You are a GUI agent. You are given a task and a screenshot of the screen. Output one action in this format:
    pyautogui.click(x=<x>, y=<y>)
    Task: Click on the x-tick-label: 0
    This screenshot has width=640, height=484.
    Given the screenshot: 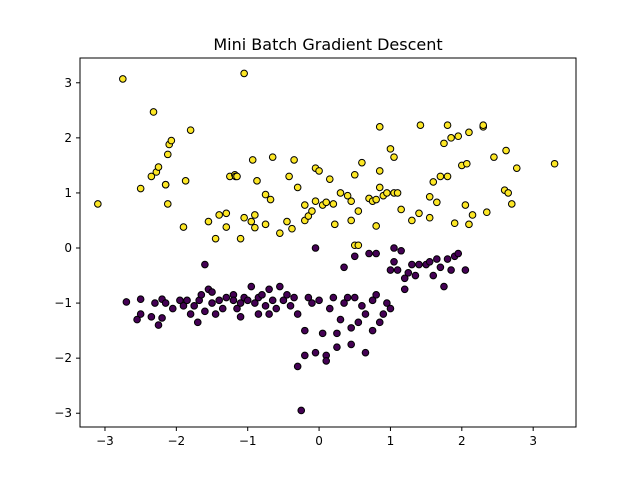 What is the action you would take?
    pyautogui.click(x=319, y=441)
    